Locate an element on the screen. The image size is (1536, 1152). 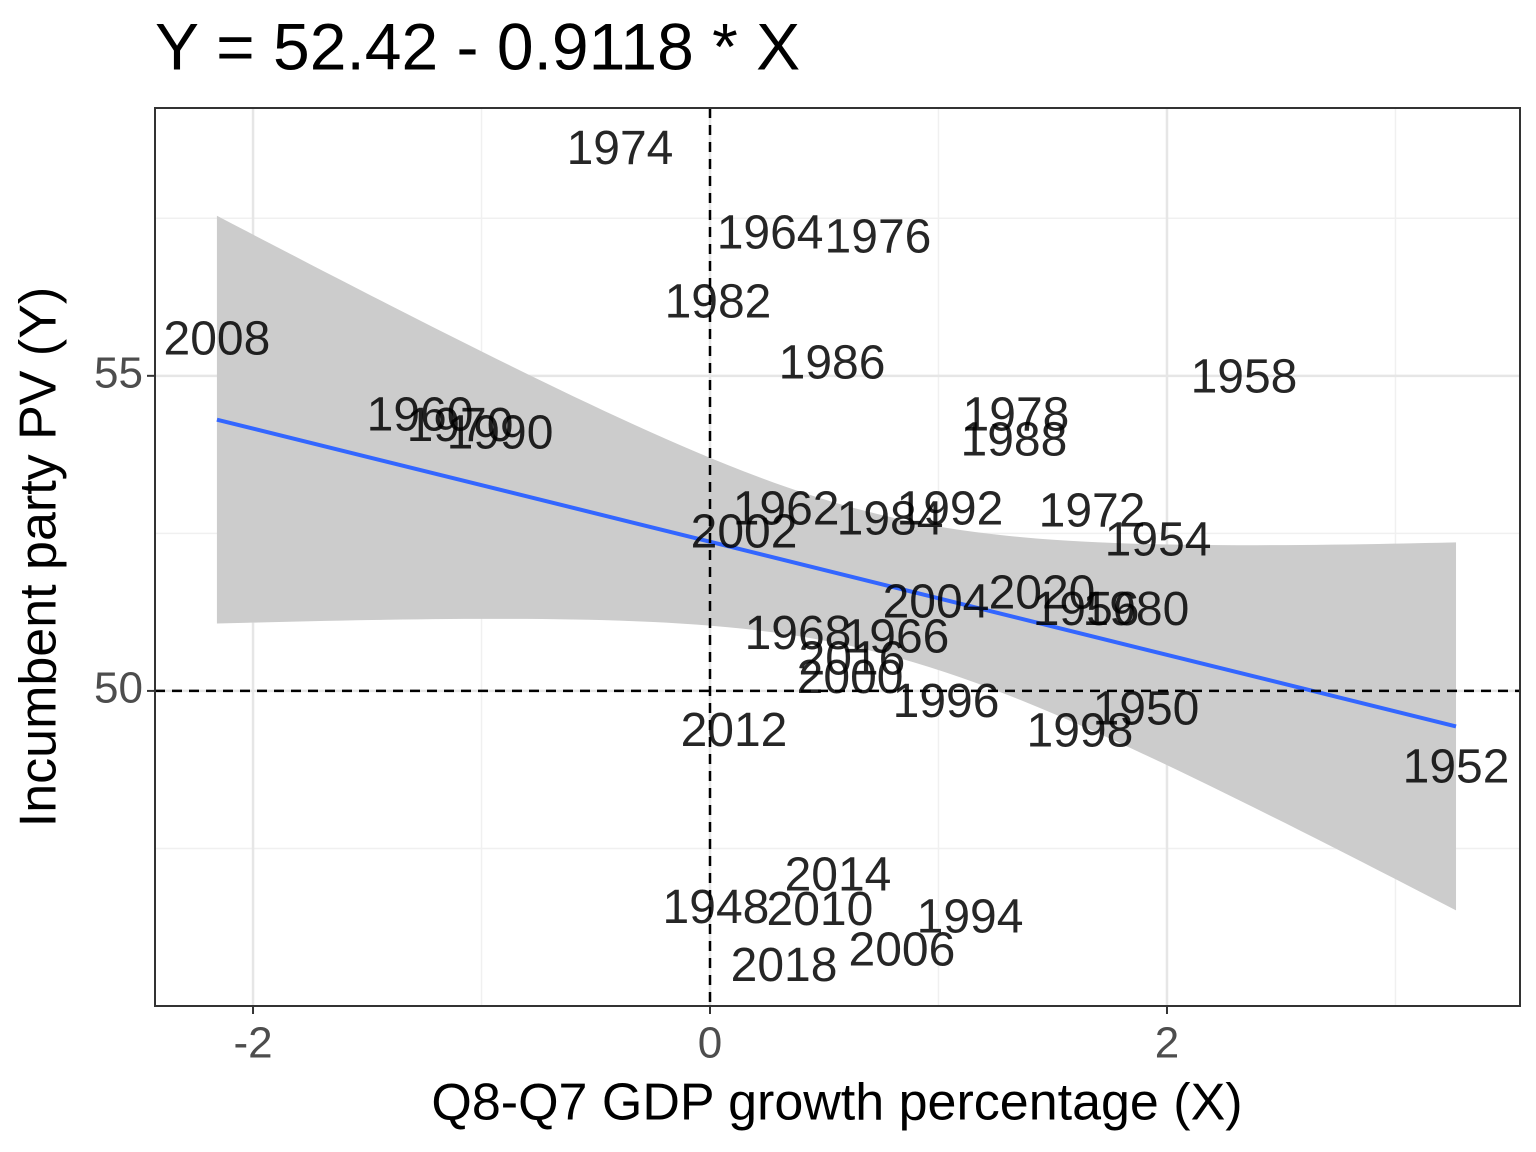
point-label: 2020 is located at coordinates (1042, 592).